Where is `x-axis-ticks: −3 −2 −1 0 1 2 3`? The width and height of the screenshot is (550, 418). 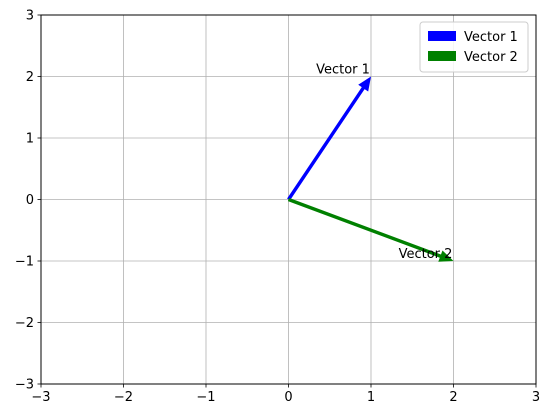
x-axis-ticks: −3 −2 −1 0 1 2 3 is located at coordinates (285, 394).